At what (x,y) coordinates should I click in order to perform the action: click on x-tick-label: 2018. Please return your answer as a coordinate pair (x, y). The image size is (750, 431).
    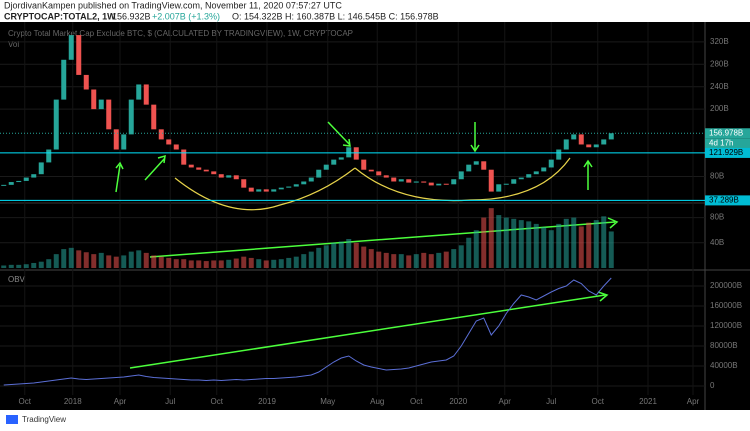
    Looking at the image, I should click on (73, 401).